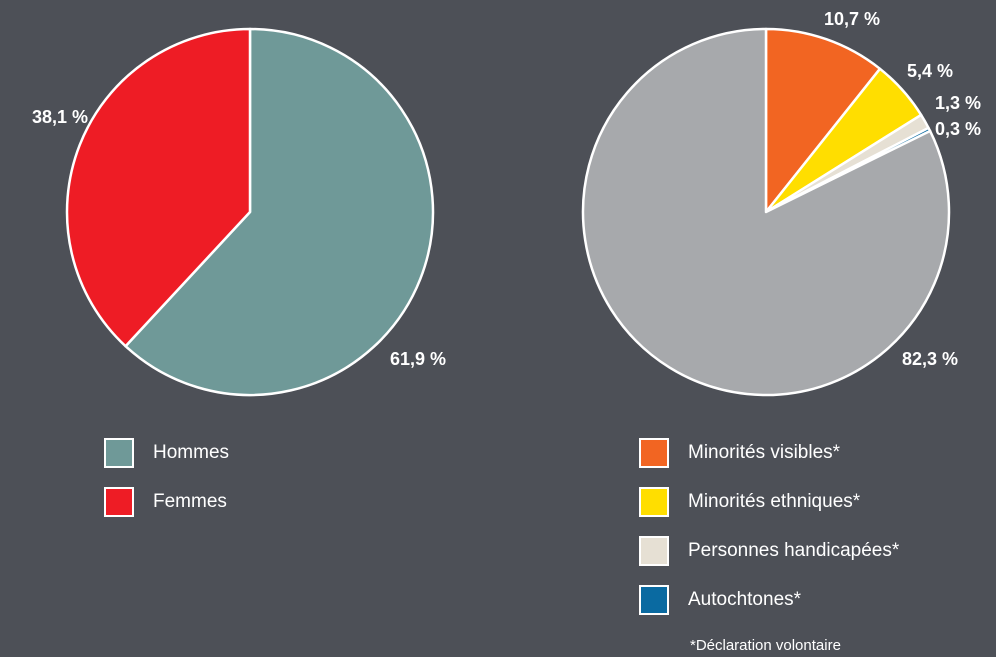  I want to click on value-label: 10,7 %, so click(852, 19).